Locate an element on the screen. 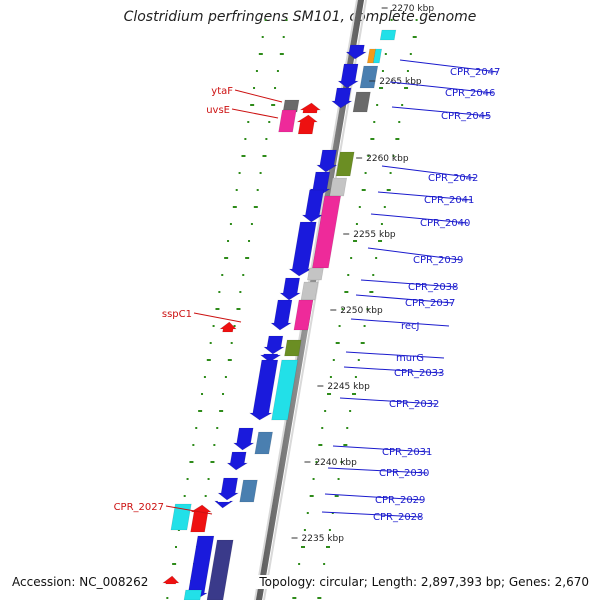 This screenshot has height=600, width=600. gene-label: CPR_2039 is located at coordinates (438, 260).